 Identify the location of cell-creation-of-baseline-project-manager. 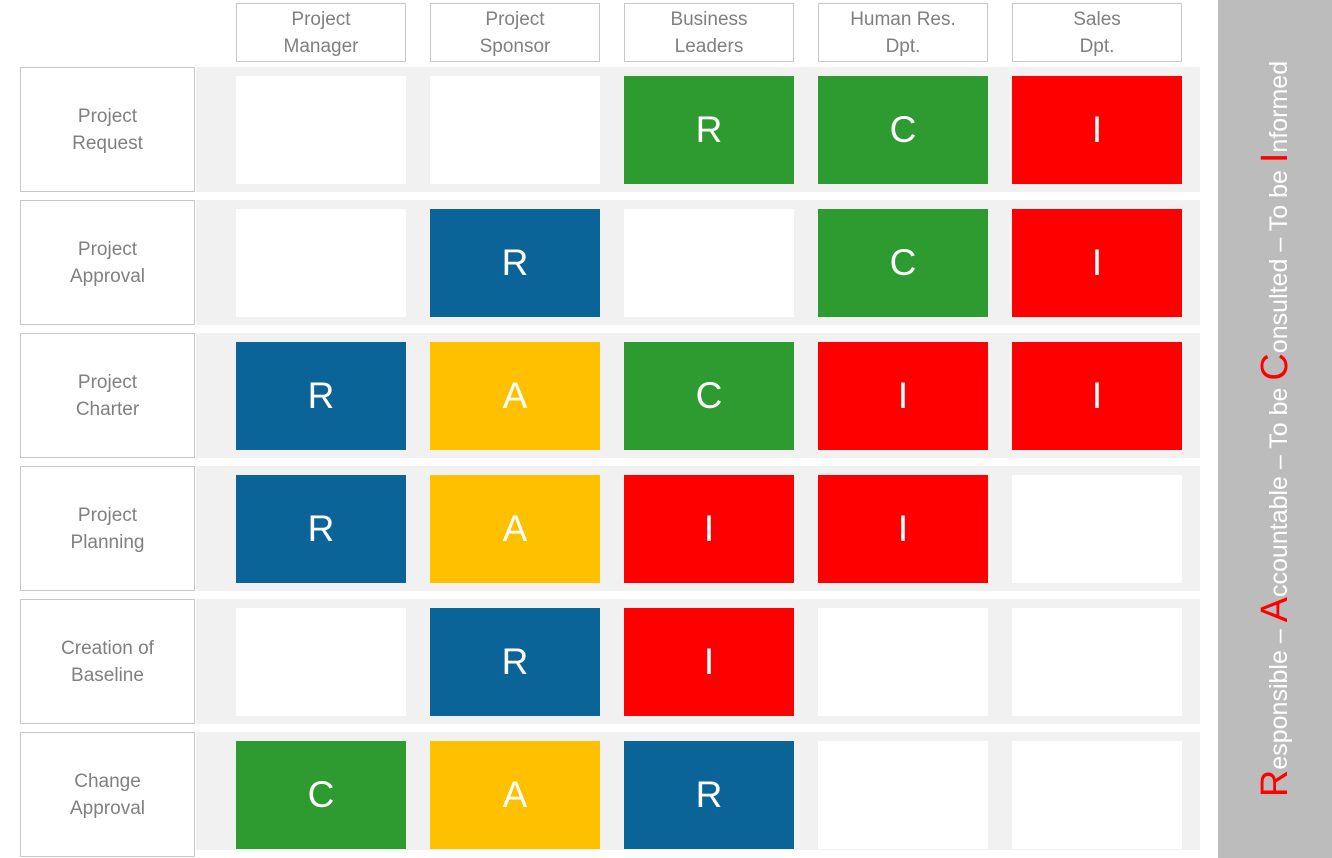
(321, 662).